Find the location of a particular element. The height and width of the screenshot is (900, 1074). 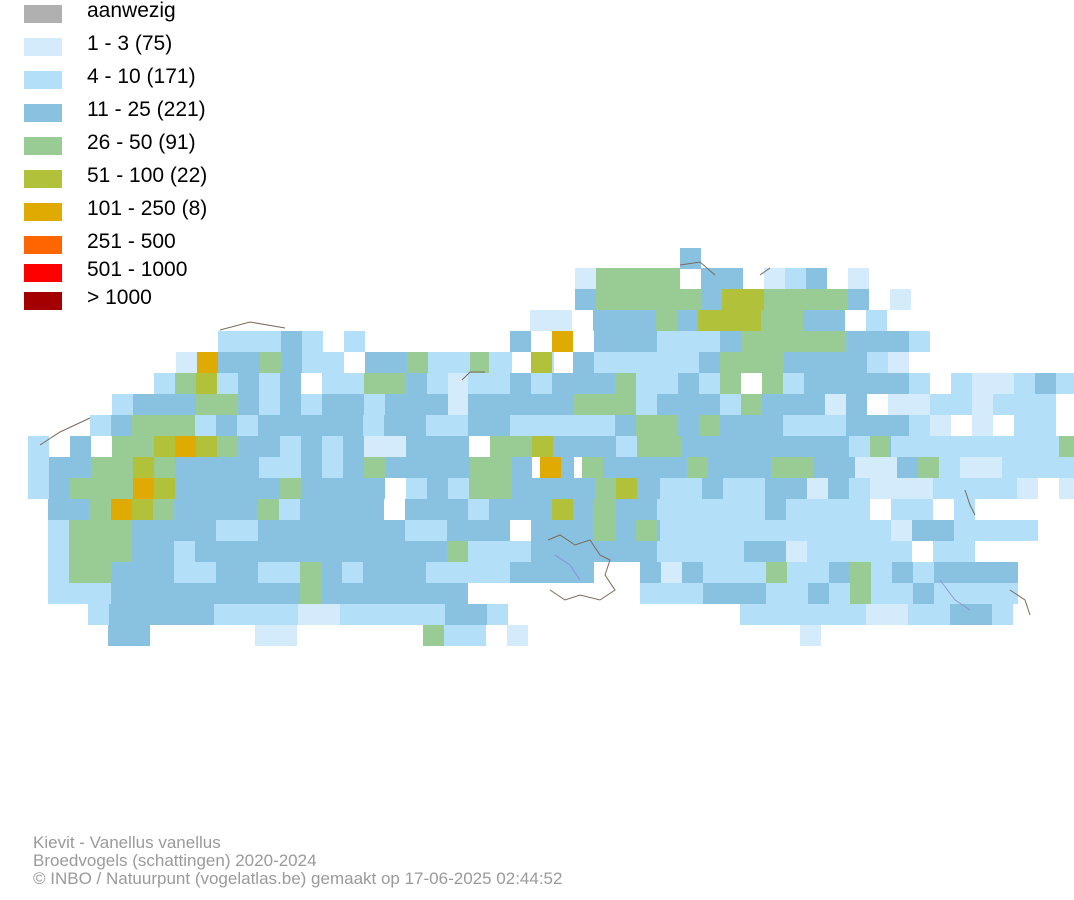

species-name: Kievit - Vanellus vanellus is located at coordinates (127, 842).